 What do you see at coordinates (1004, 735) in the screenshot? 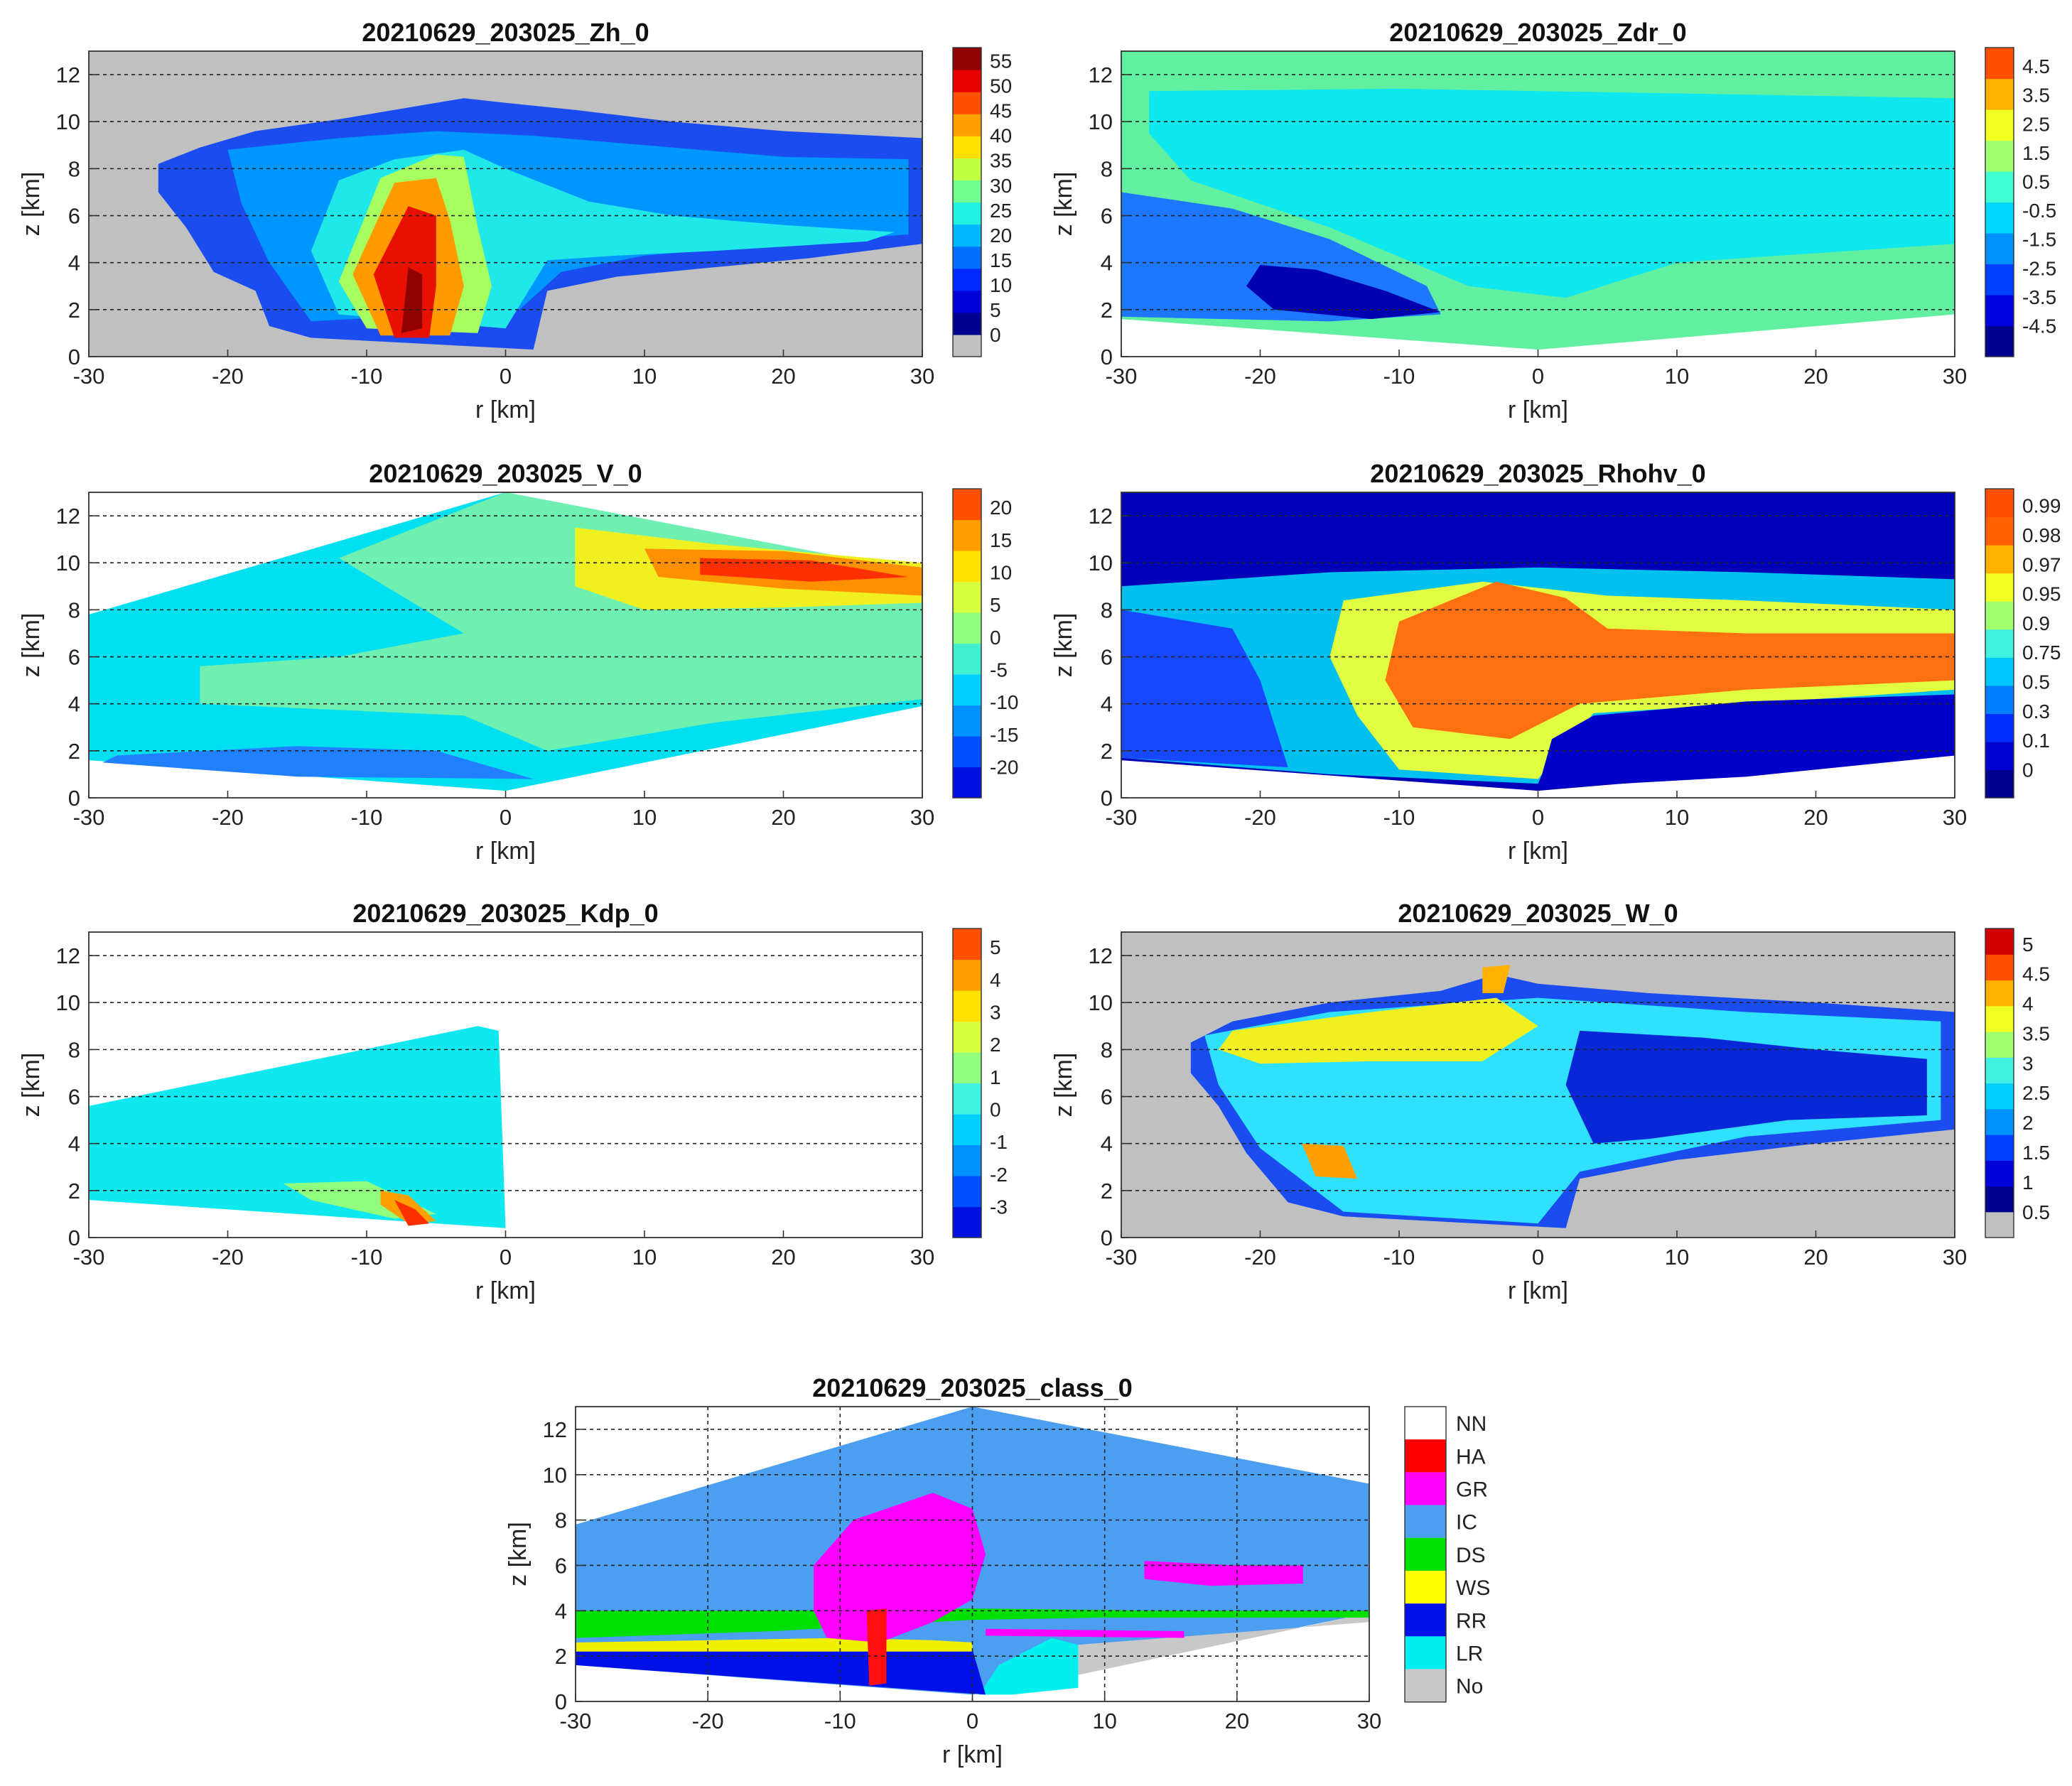
I see `colorbar-tick-label: -15` at bounding box center [1004, 735].